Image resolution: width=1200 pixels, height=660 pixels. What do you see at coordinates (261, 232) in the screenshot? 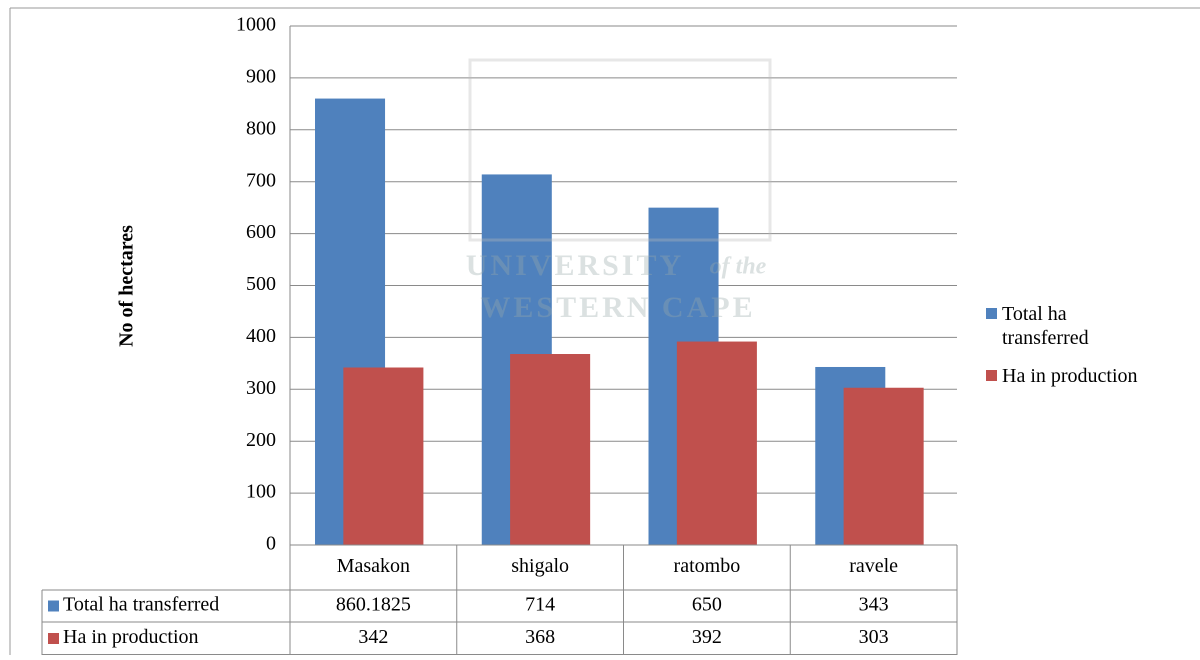
I see `y-tick-label: 600` at bounding box center [261, 232].